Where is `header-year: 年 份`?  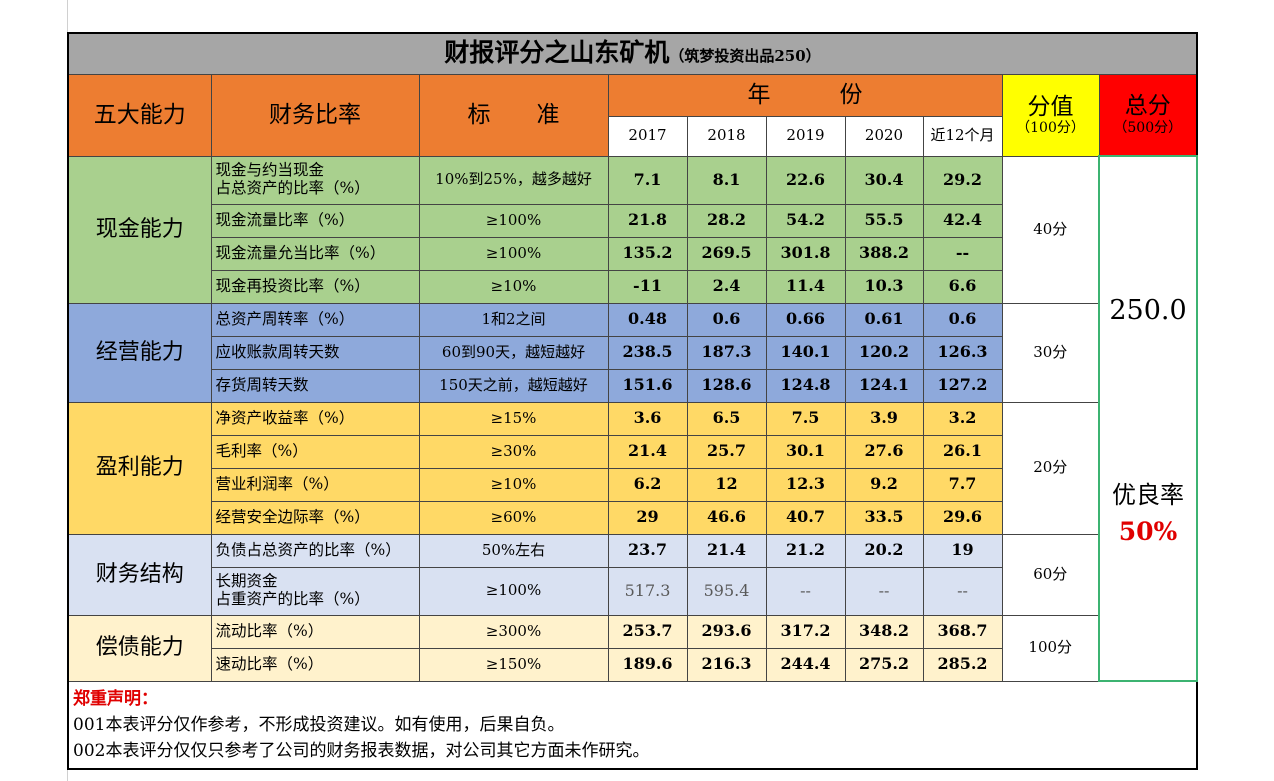
header-year: 年 份 is located at coordinates (805, 95).